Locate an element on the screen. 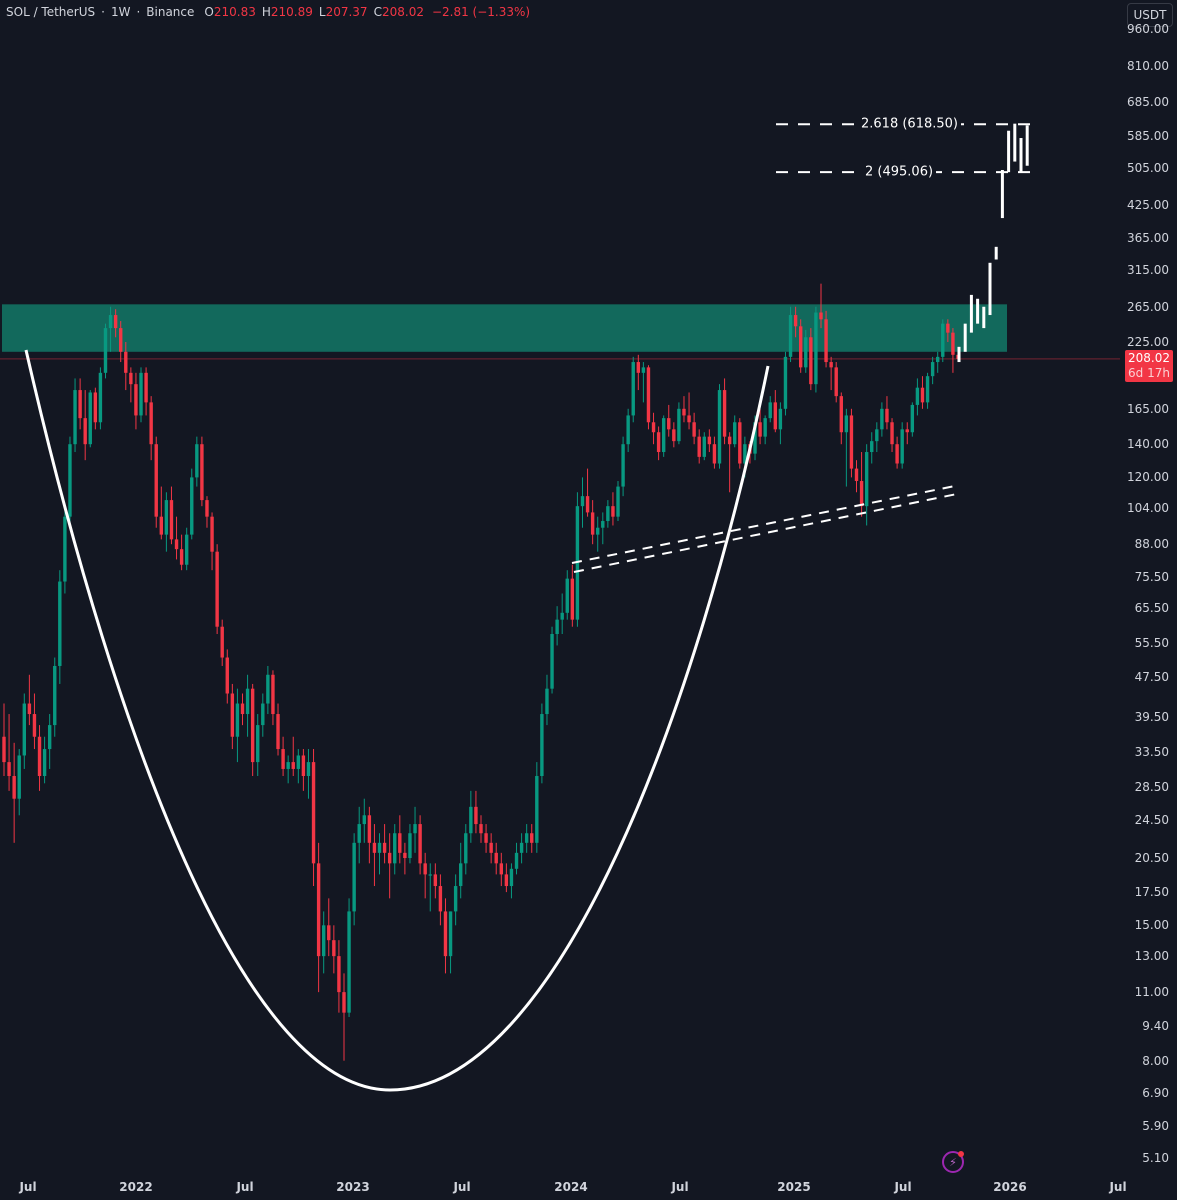 The width and height of the screenshot is (1177, 1200). price-tick: 960.00 is located at coordinates (1148, 29).